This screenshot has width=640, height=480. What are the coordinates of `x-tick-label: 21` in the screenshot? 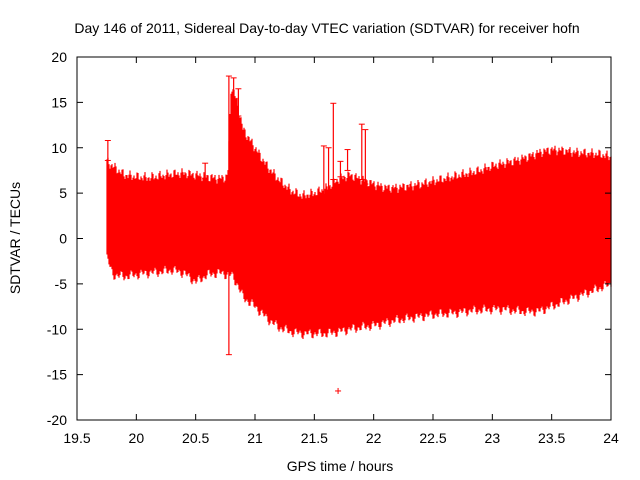 It's located at (255, 438).